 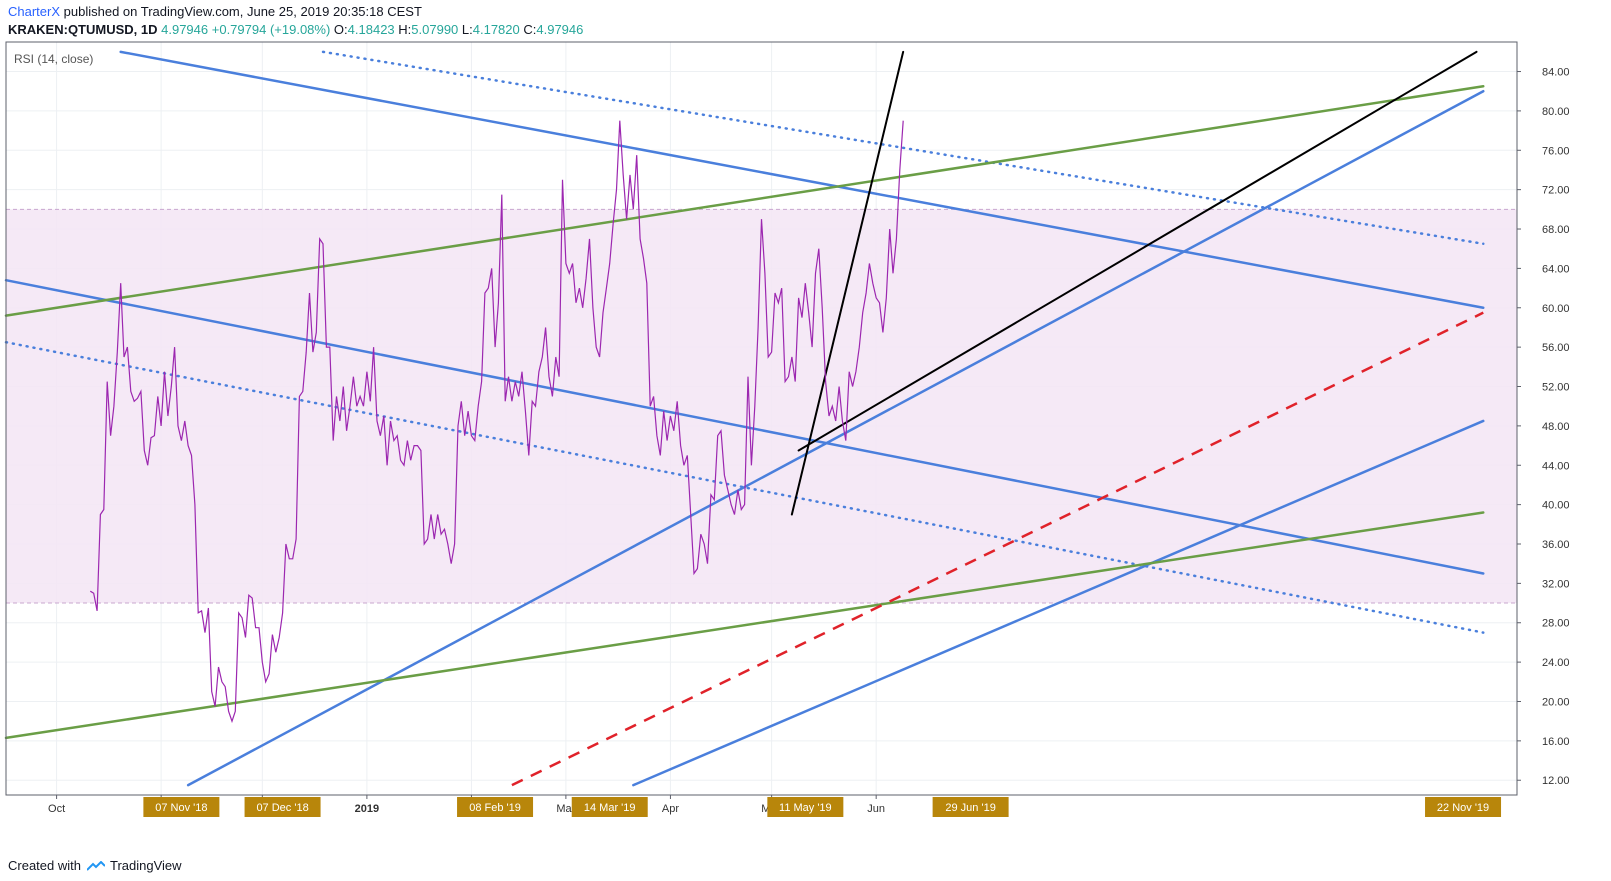 I want to click on symbol-label: KRAKEN:QTUMUSD, 1D, so click(x=83, y=29).